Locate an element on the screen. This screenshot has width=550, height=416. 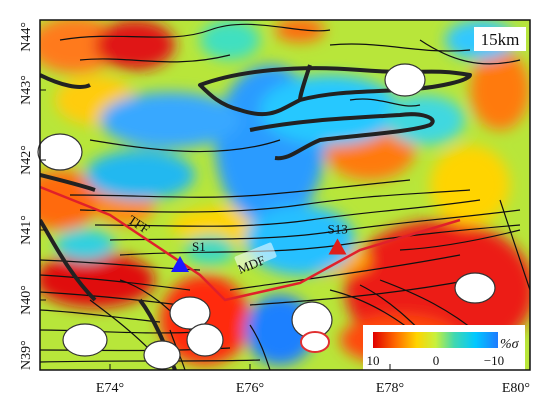
colorbar-gradient is located at coordinates (435, 340).